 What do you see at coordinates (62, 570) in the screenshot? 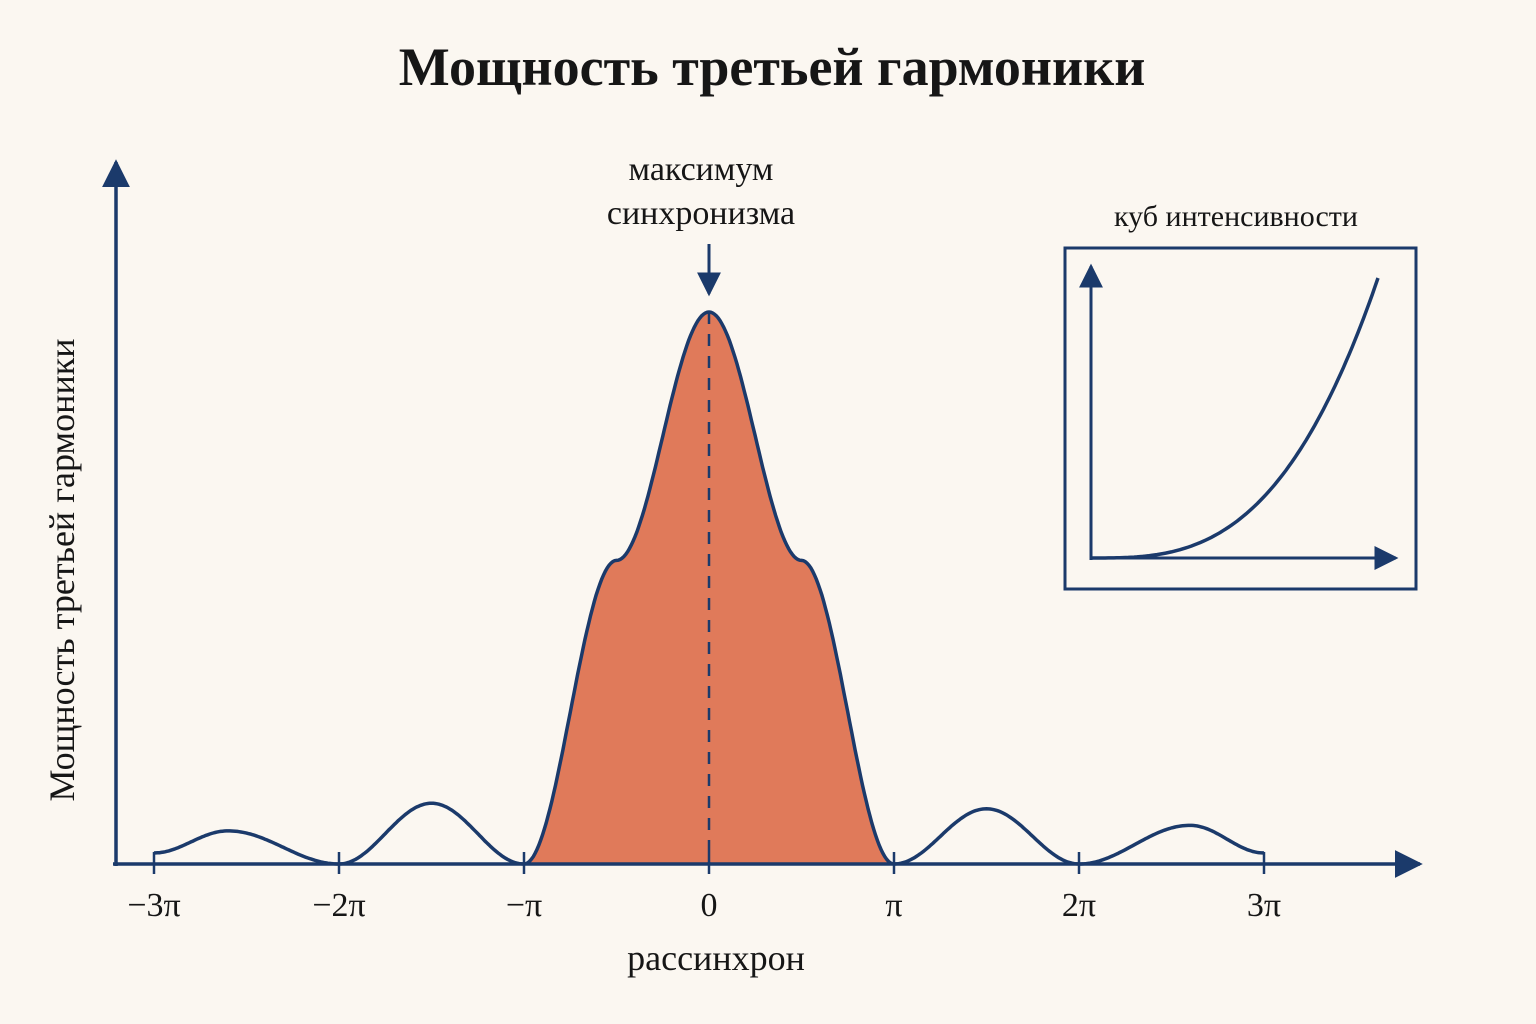
I see `y-axis-label: Мощность третьей гармоники` at bounding box center [62, 570].